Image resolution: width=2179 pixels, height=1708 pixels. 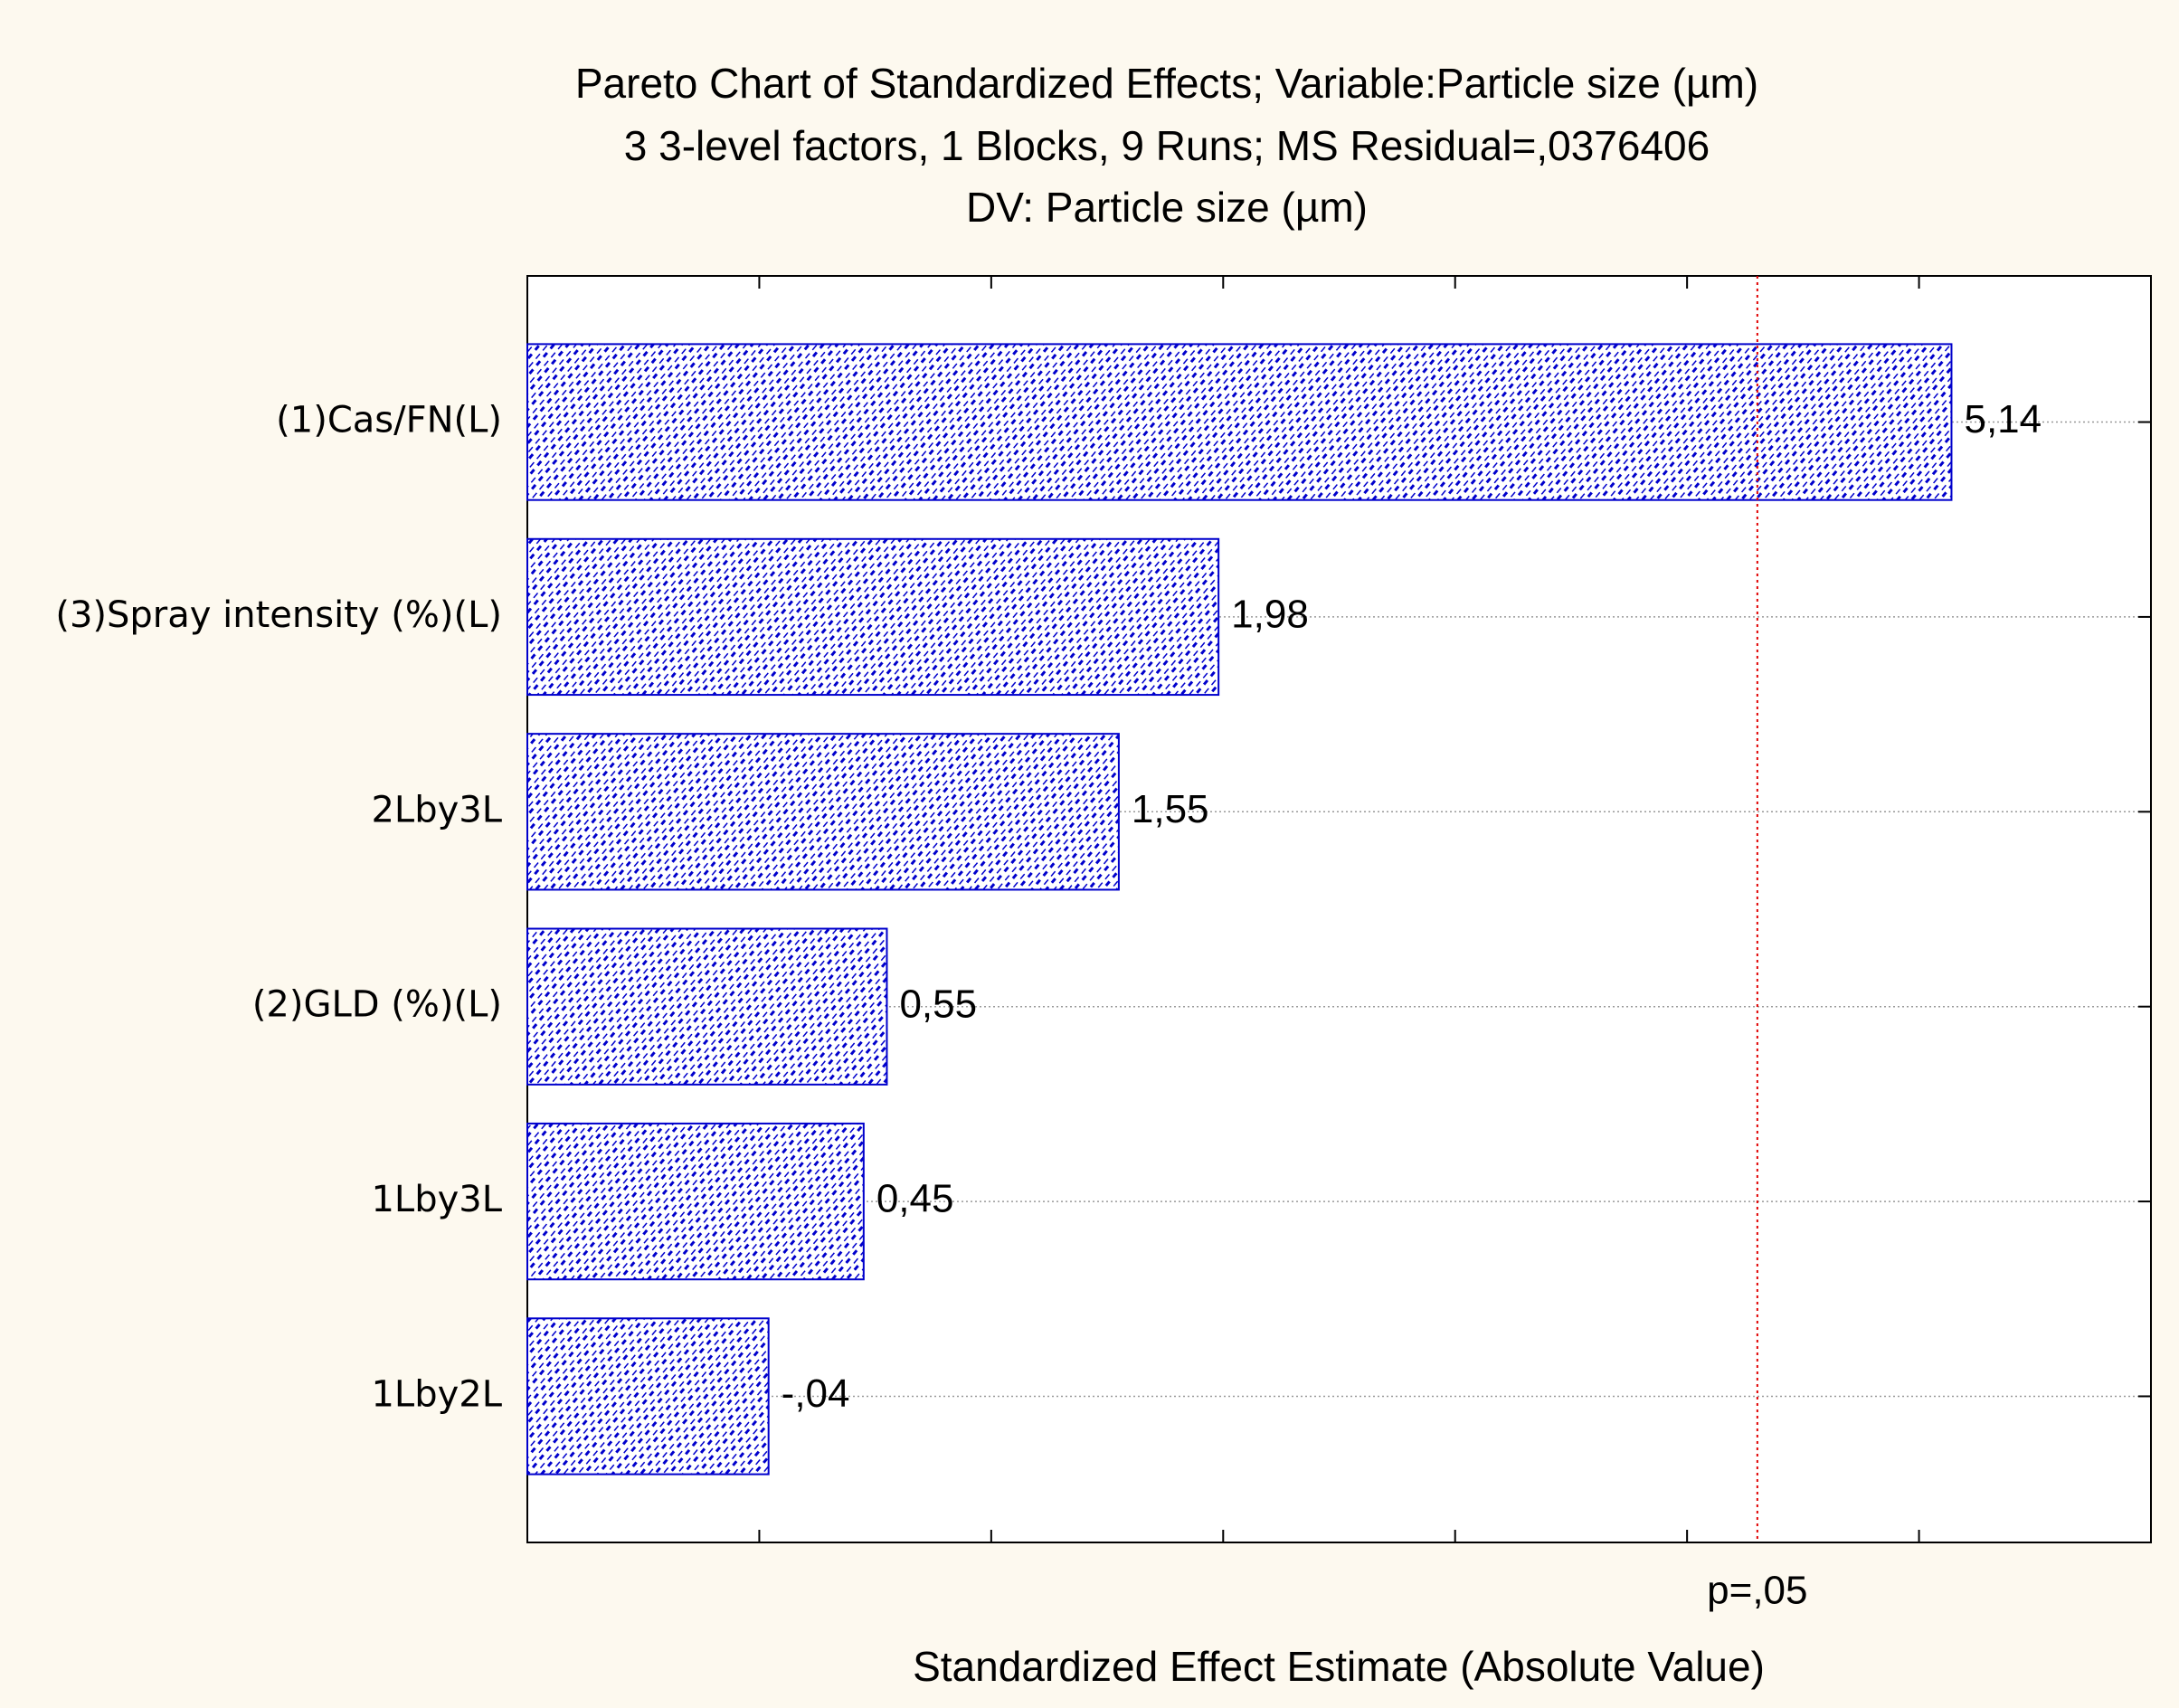 I want to click on value-label: -,04, so click(x=816, y=1393).